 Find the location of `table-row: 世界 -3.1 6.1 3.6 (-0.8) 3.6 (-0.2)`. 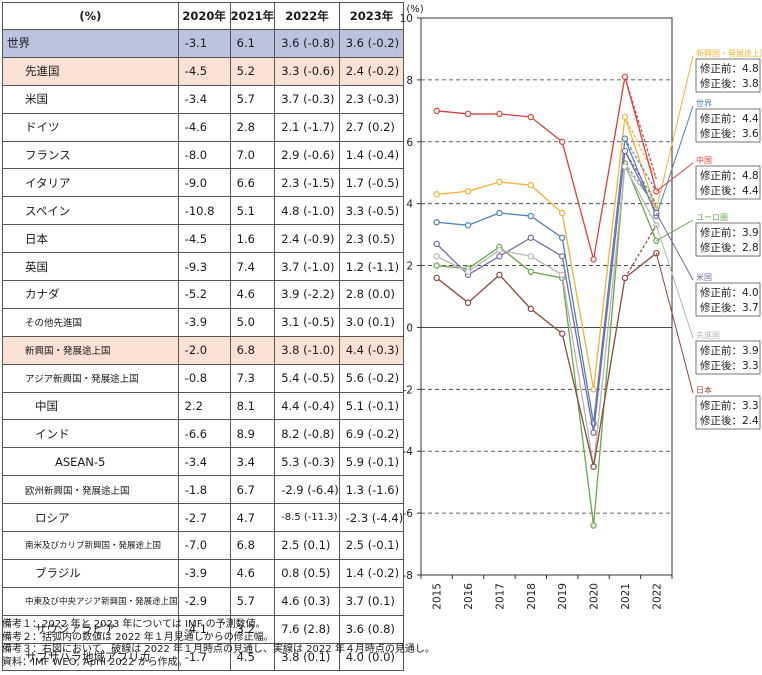

table-row: 世界 -3.1 6.1 3.6 (-0.8) 3.6 (-0.2) is located at coordinates (203, 43).